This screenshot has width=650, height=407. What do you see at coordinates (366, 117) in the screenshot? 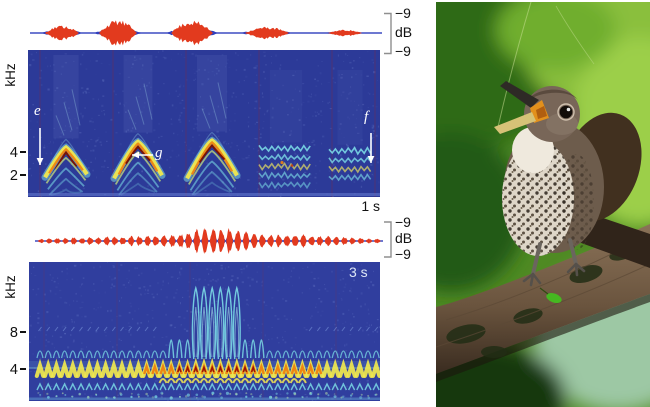
I see `annotation-f: f` at bounding box center [366, 117].